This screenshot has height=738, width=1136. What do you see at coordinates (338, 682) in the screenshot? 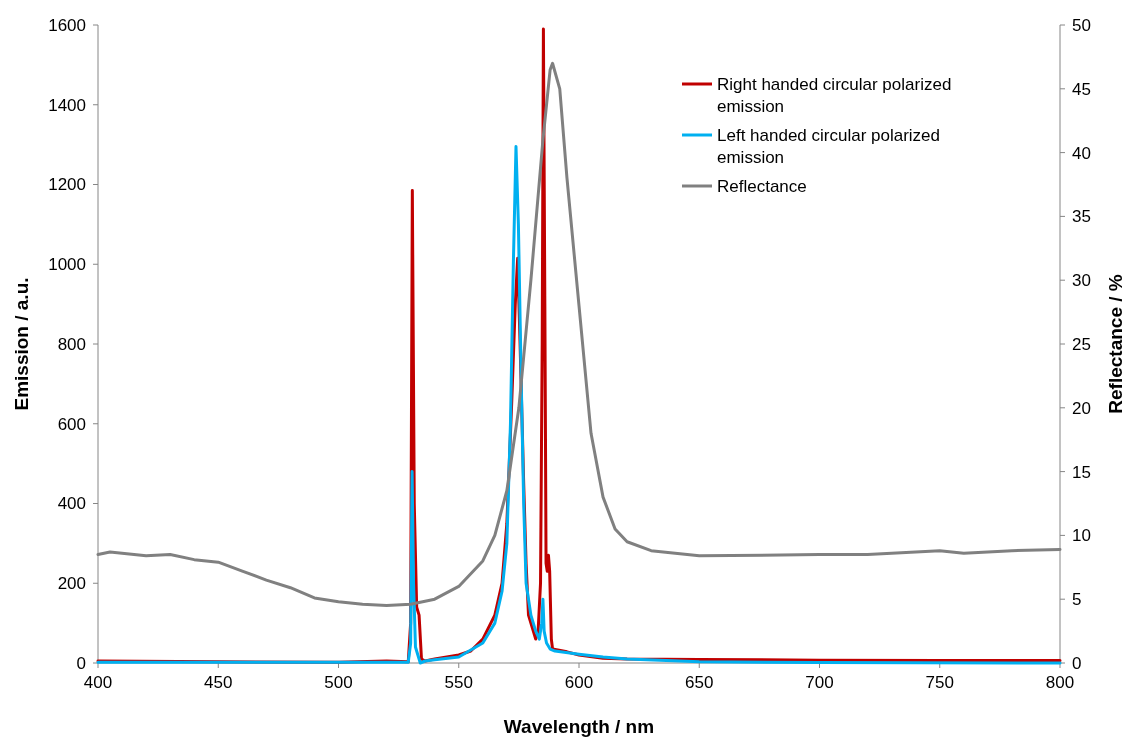
I see `x-tick-label: 500` at bounding box center [338, 682].